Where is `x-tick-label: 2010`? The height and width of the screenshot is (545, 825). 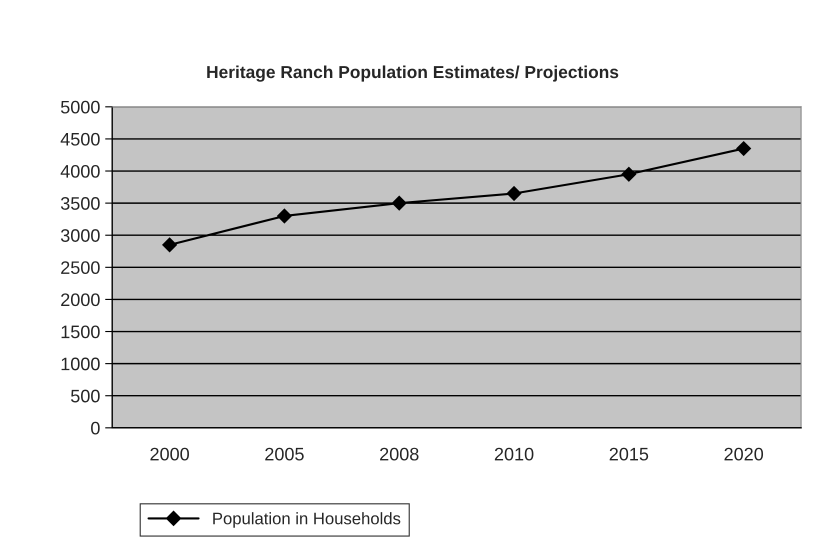
x-tick-label: 2010 is located at coordinates (514, 454).